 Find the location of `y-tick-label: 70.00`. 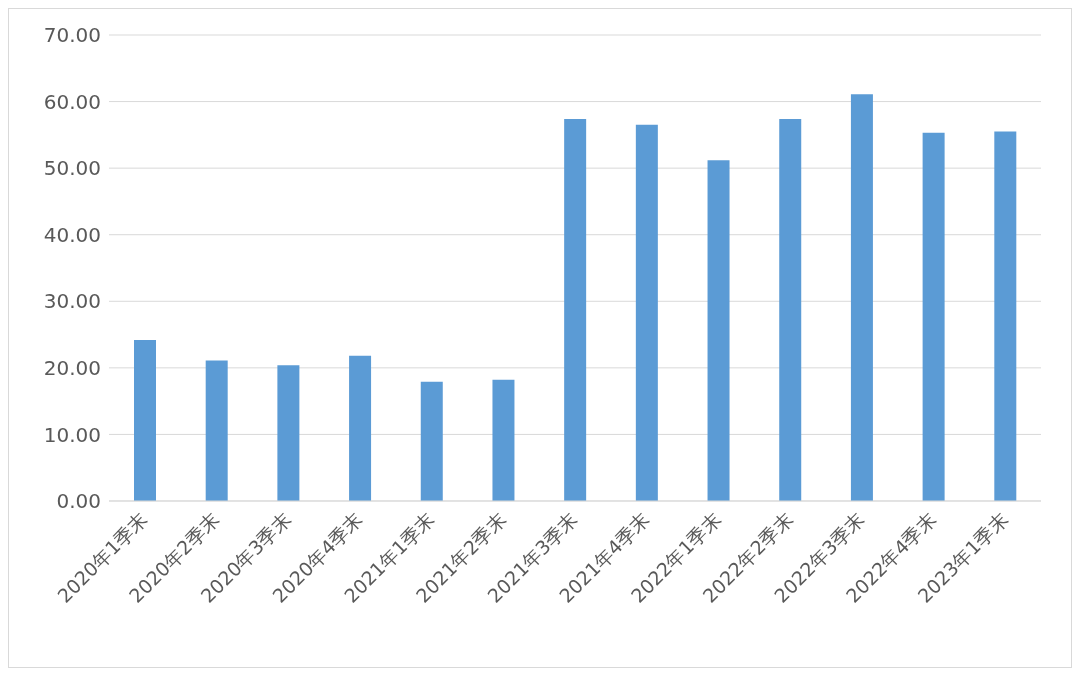

y-tick-label: 70.00 is located at coordinates (72, 35).